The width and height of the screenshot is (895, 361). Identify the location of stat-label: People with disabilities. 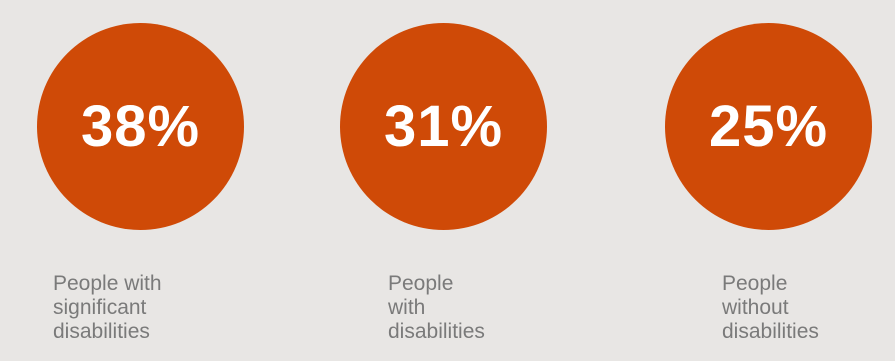
(436, 307).